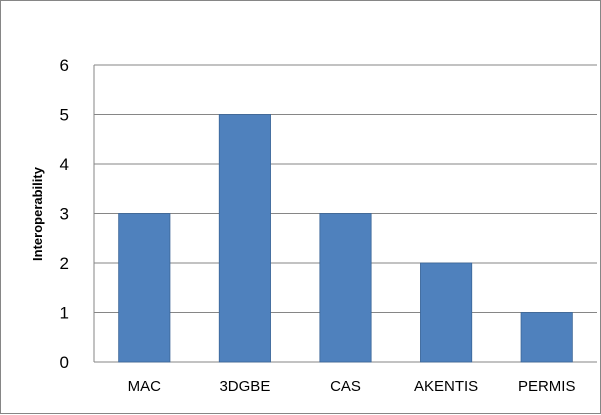 The height and width of the screenshot is (415, 601). I want to click on x-category-label: MAC, so click(145, 386).